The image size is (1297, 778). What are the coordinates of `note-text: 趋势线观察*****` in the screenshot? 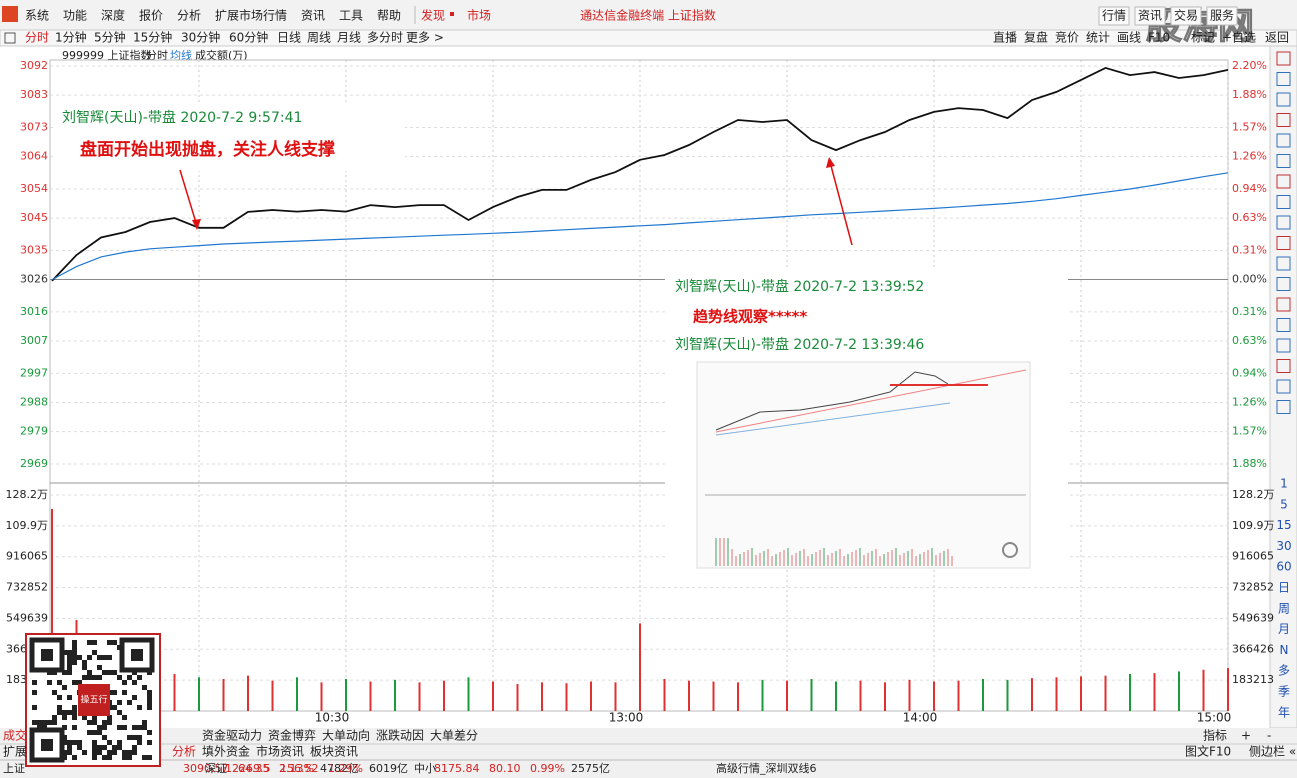 It's located at (750, 317).